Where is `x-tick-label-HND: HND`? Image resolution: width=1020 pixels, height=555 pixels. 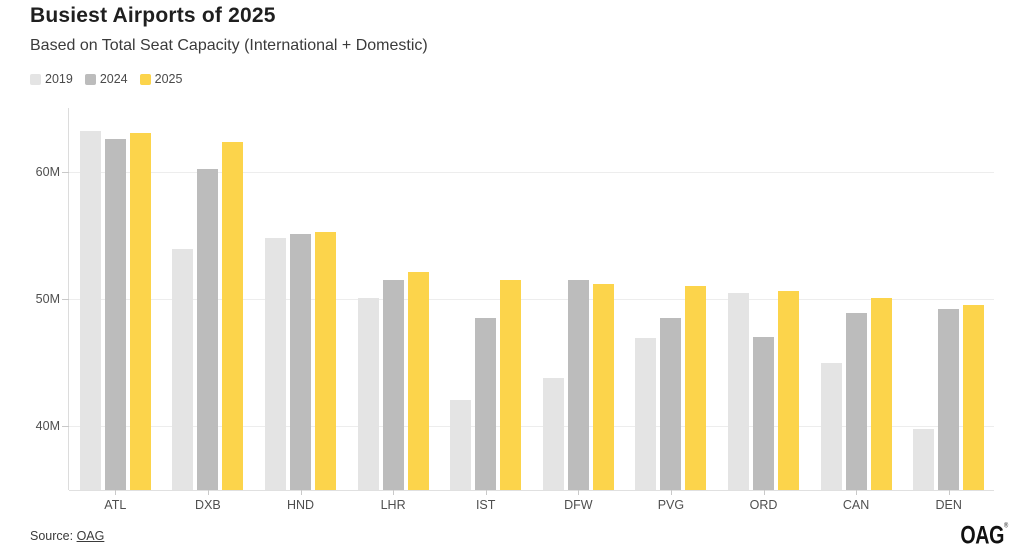 x-tick-label-HND: HND is located at coordinates (300, 505).